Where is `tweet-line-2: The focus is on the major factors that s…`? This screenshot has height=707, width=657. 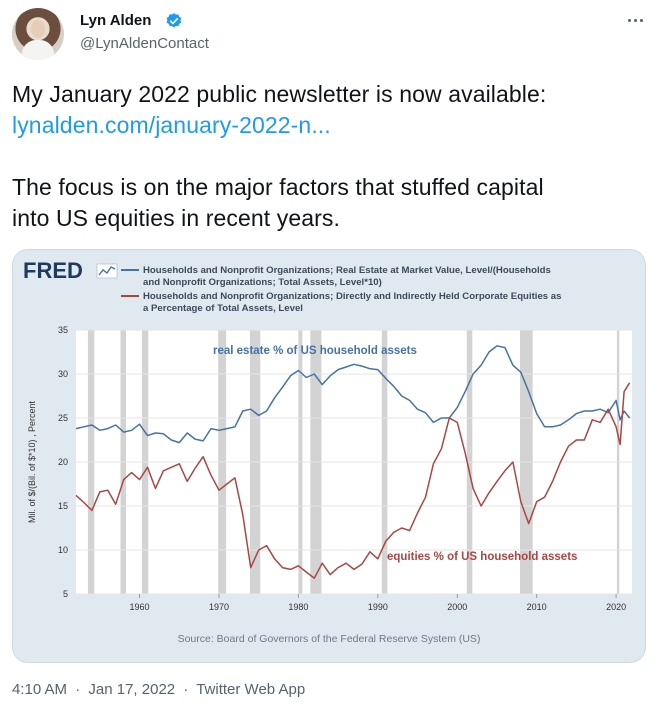 tweet-line-2: The focus is on the major factors that s… is located at coordinates (278, 187).